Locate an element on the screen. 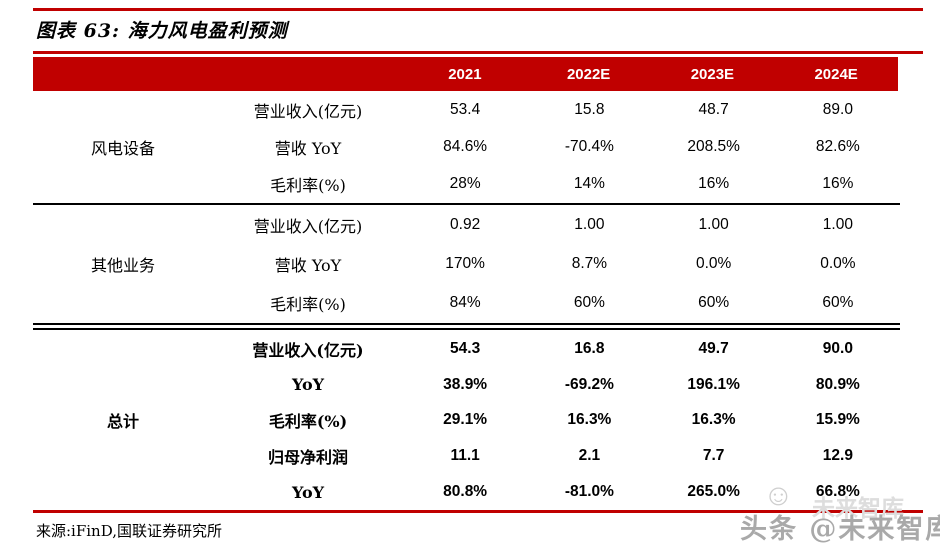  header-top-rule is located at coordinates (478, 52).